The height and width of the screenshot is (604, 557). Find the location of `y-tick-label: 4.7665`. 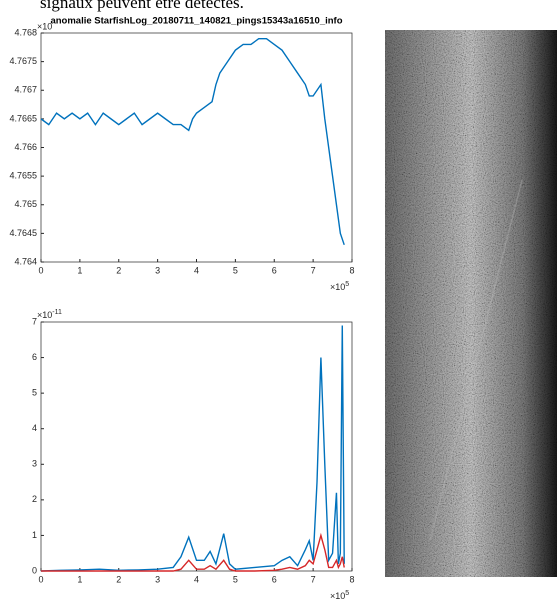

y-tick-label: 4.7665 is located at coordinates (23, 118).